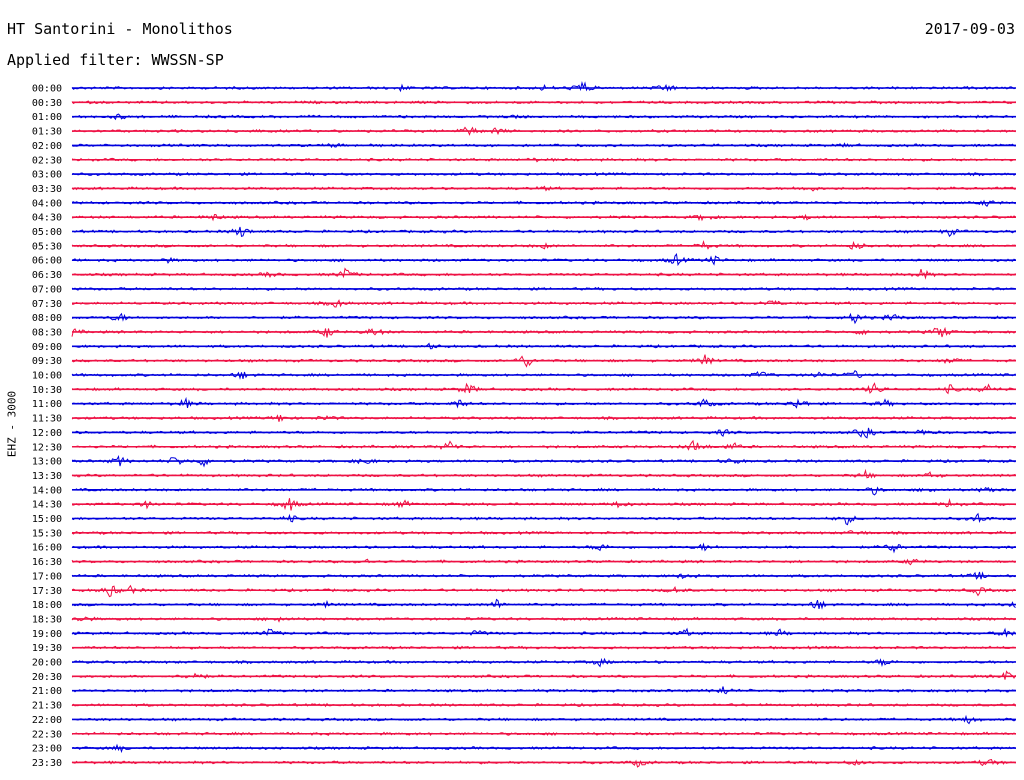 The width and height of the screenshot is (1024, 780). What do you see at coordinates (47, 447) in the screenshot?
I see `row-time-label: 12:30` at bounding box center [47, 447].